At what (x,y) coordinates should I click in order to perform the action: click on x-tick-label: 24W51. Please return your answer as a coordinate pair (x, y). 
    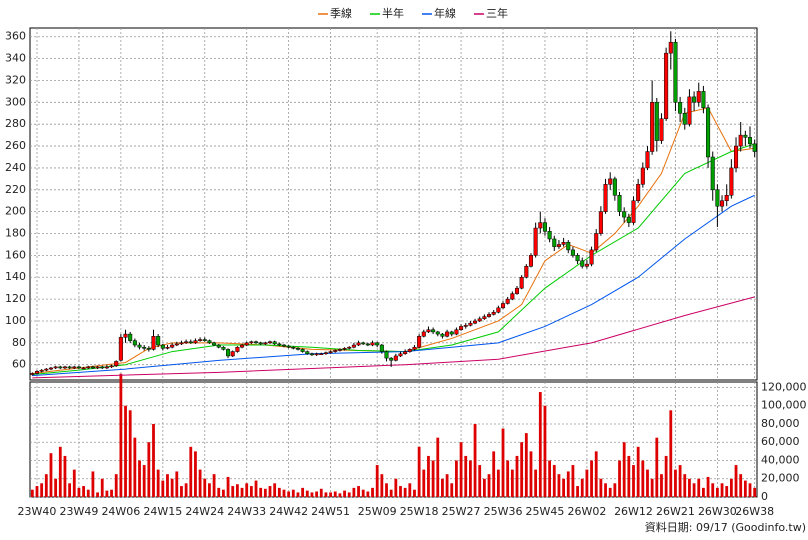
    Looking at the image, I should click on (330, 511).